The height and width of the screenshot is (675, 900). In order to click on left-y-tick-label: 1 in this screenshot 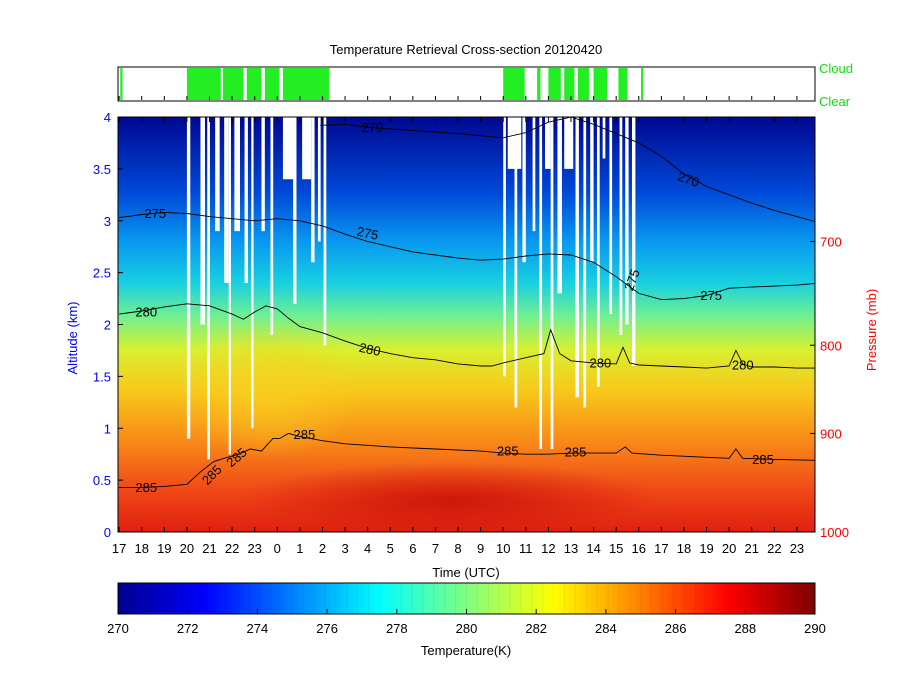, I will do `click(107, 428)`.